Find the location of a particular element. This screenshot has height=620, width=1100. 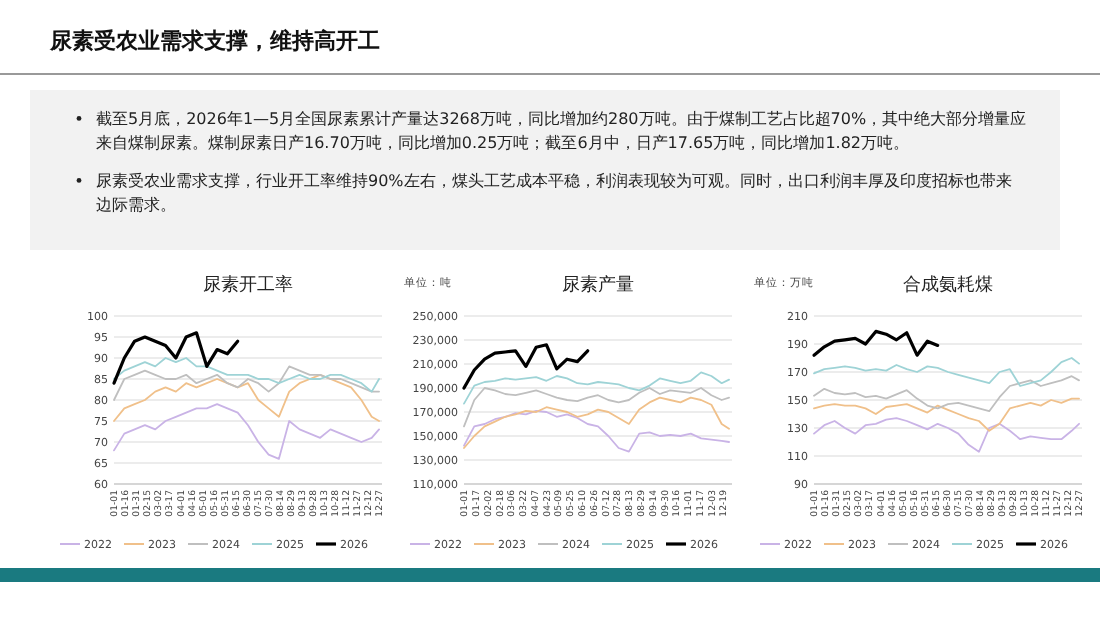

chart-title: 尿素开工率 is located at coordinates (248, 285).